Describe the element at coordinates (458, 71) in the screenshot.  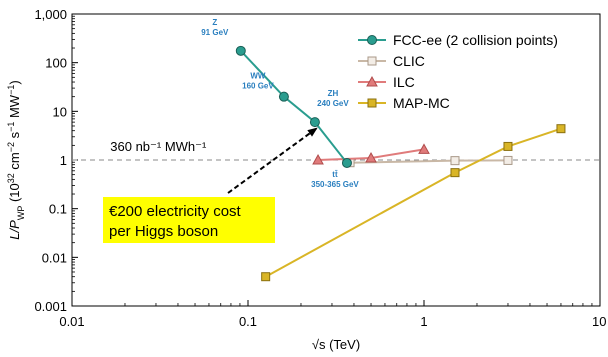
I see `legend: FCC-ee (2 collision points) CLIC ILC MAP-MC` at that location.